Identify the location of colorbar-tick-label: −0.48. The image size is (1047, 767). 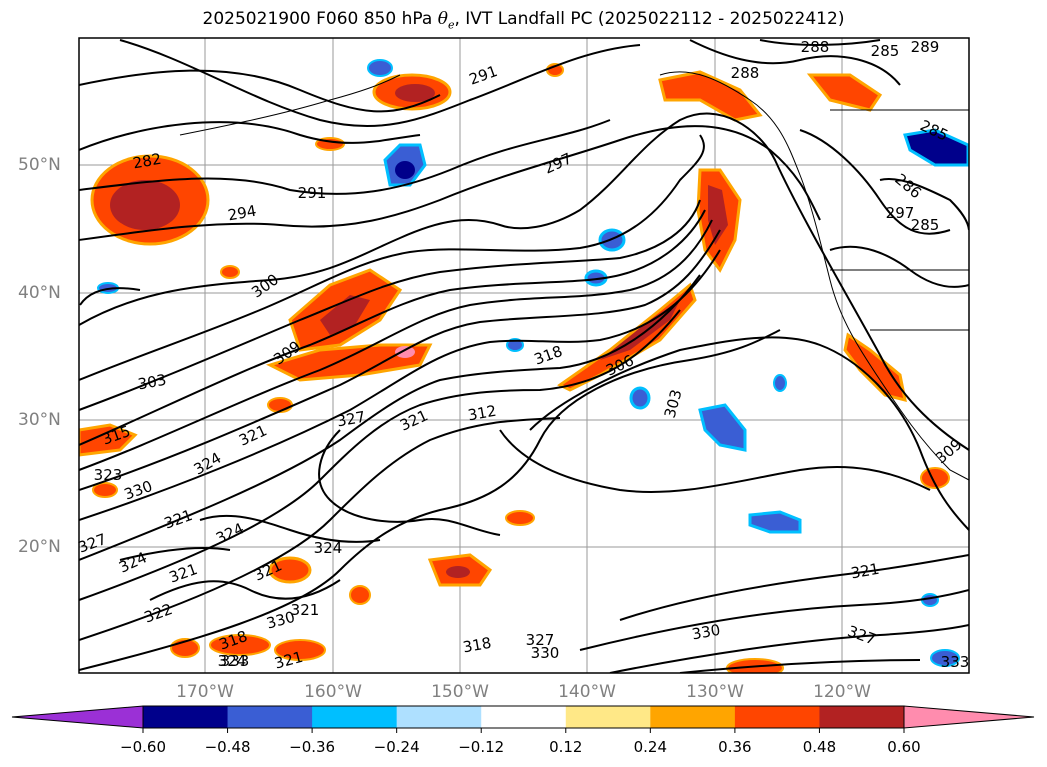
(227, 747).